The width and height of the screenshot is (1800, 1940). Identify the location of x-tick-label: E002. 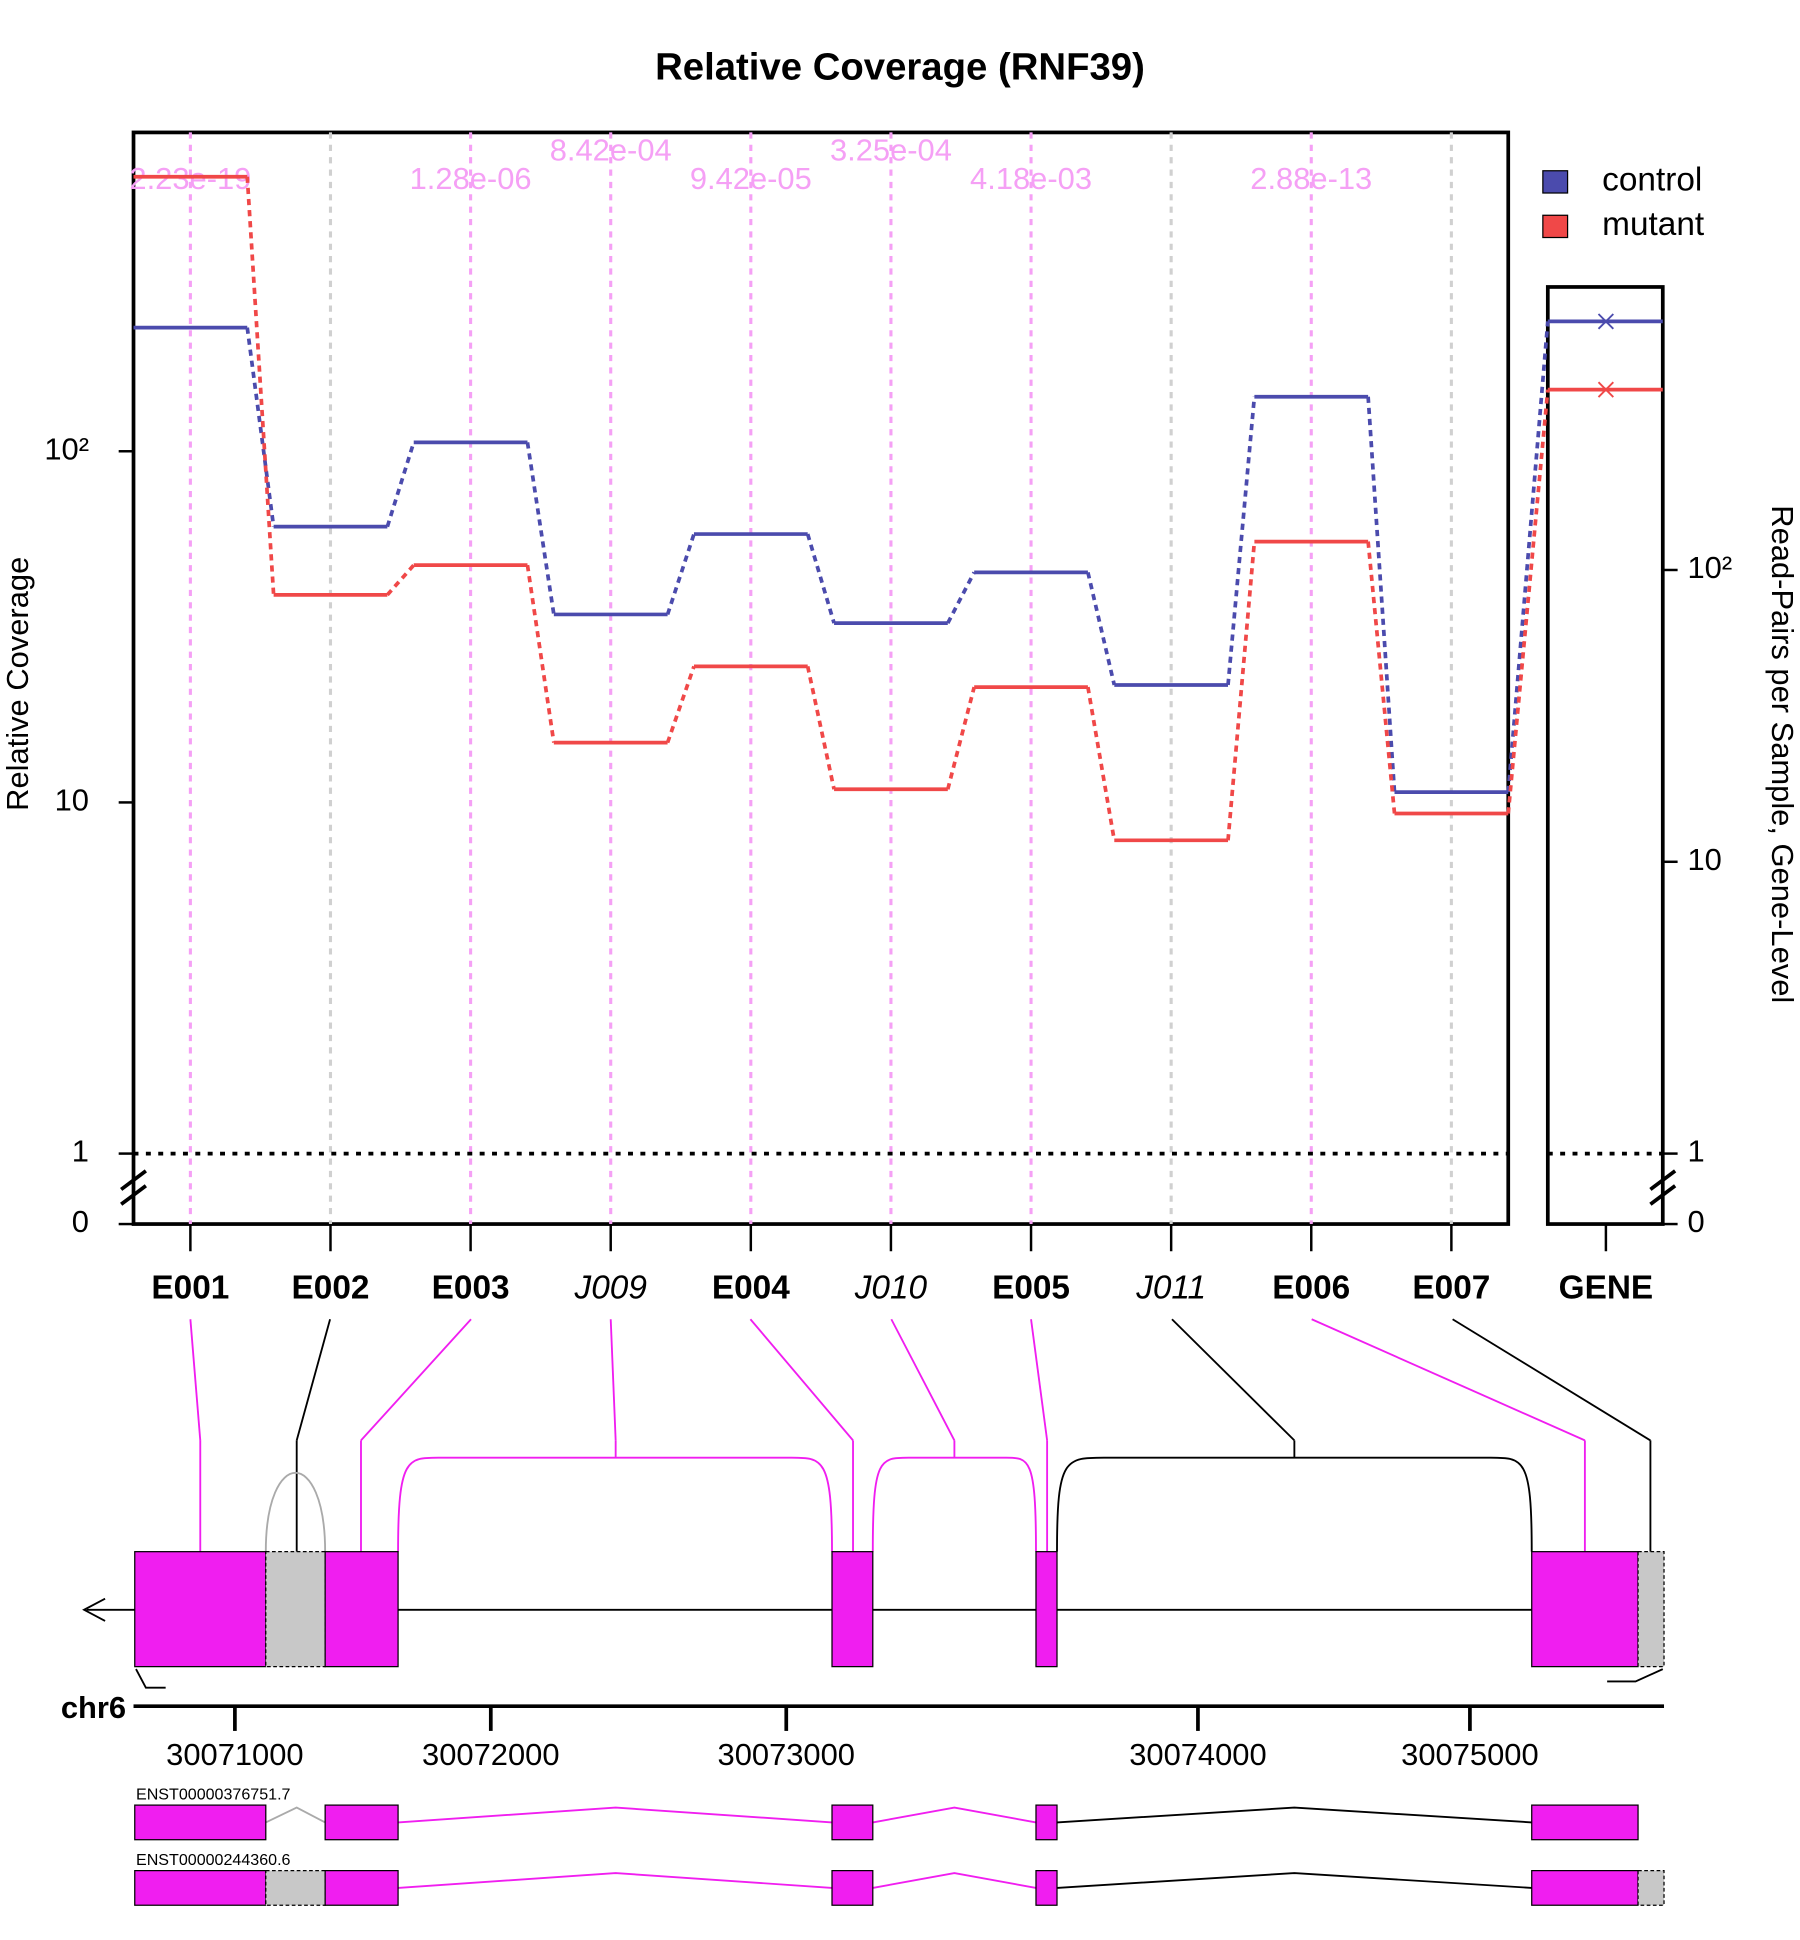
(331, 1287).